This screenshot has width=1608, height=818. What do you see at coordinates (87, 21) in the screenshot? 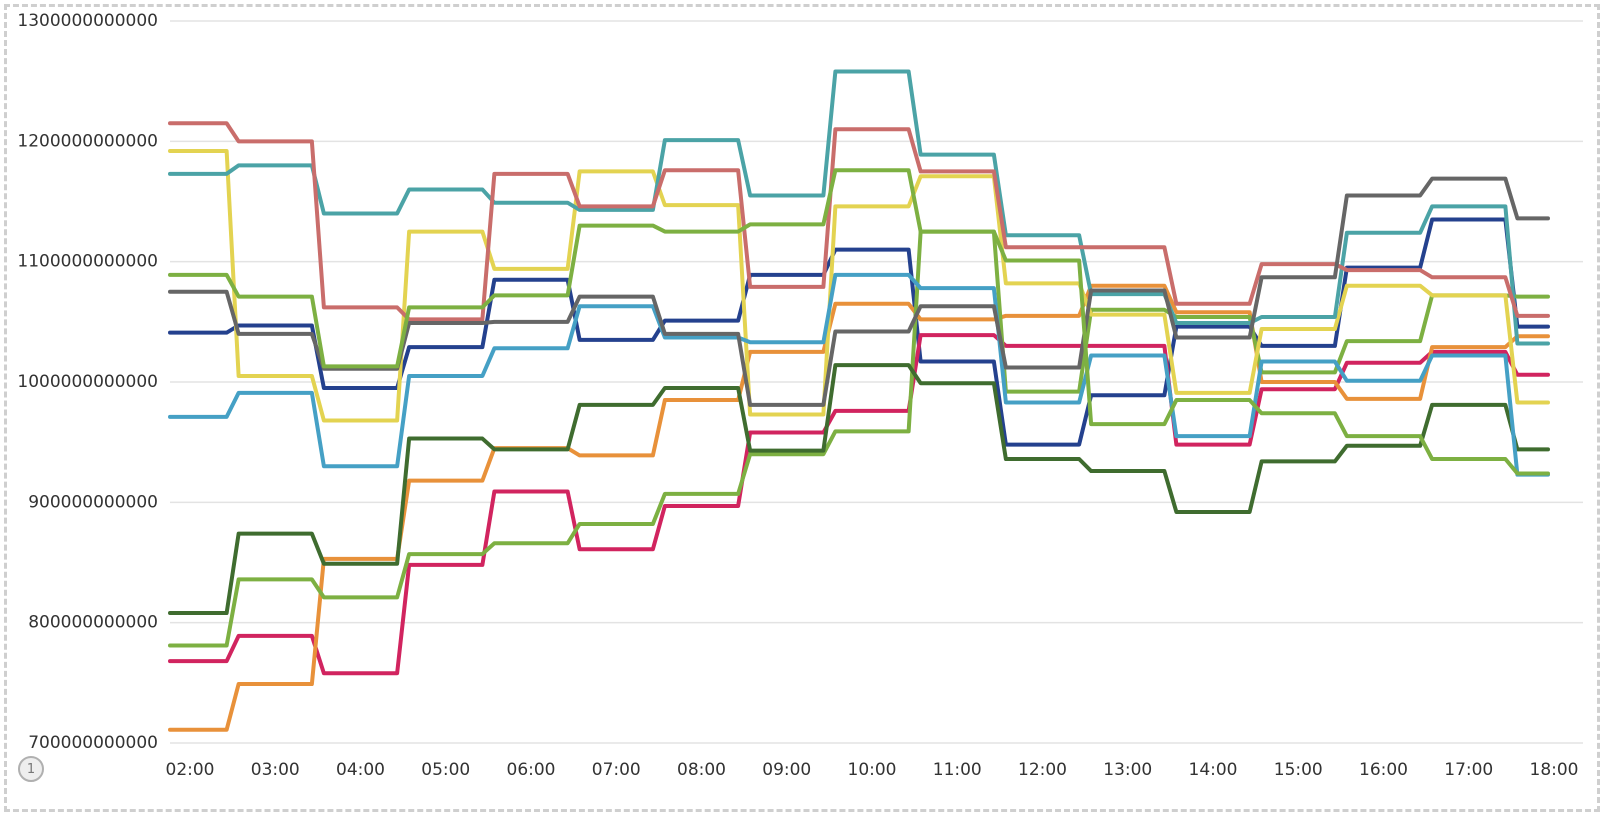
I see `y-tick-label: 1300000000000` at bounding box center [87, 21].